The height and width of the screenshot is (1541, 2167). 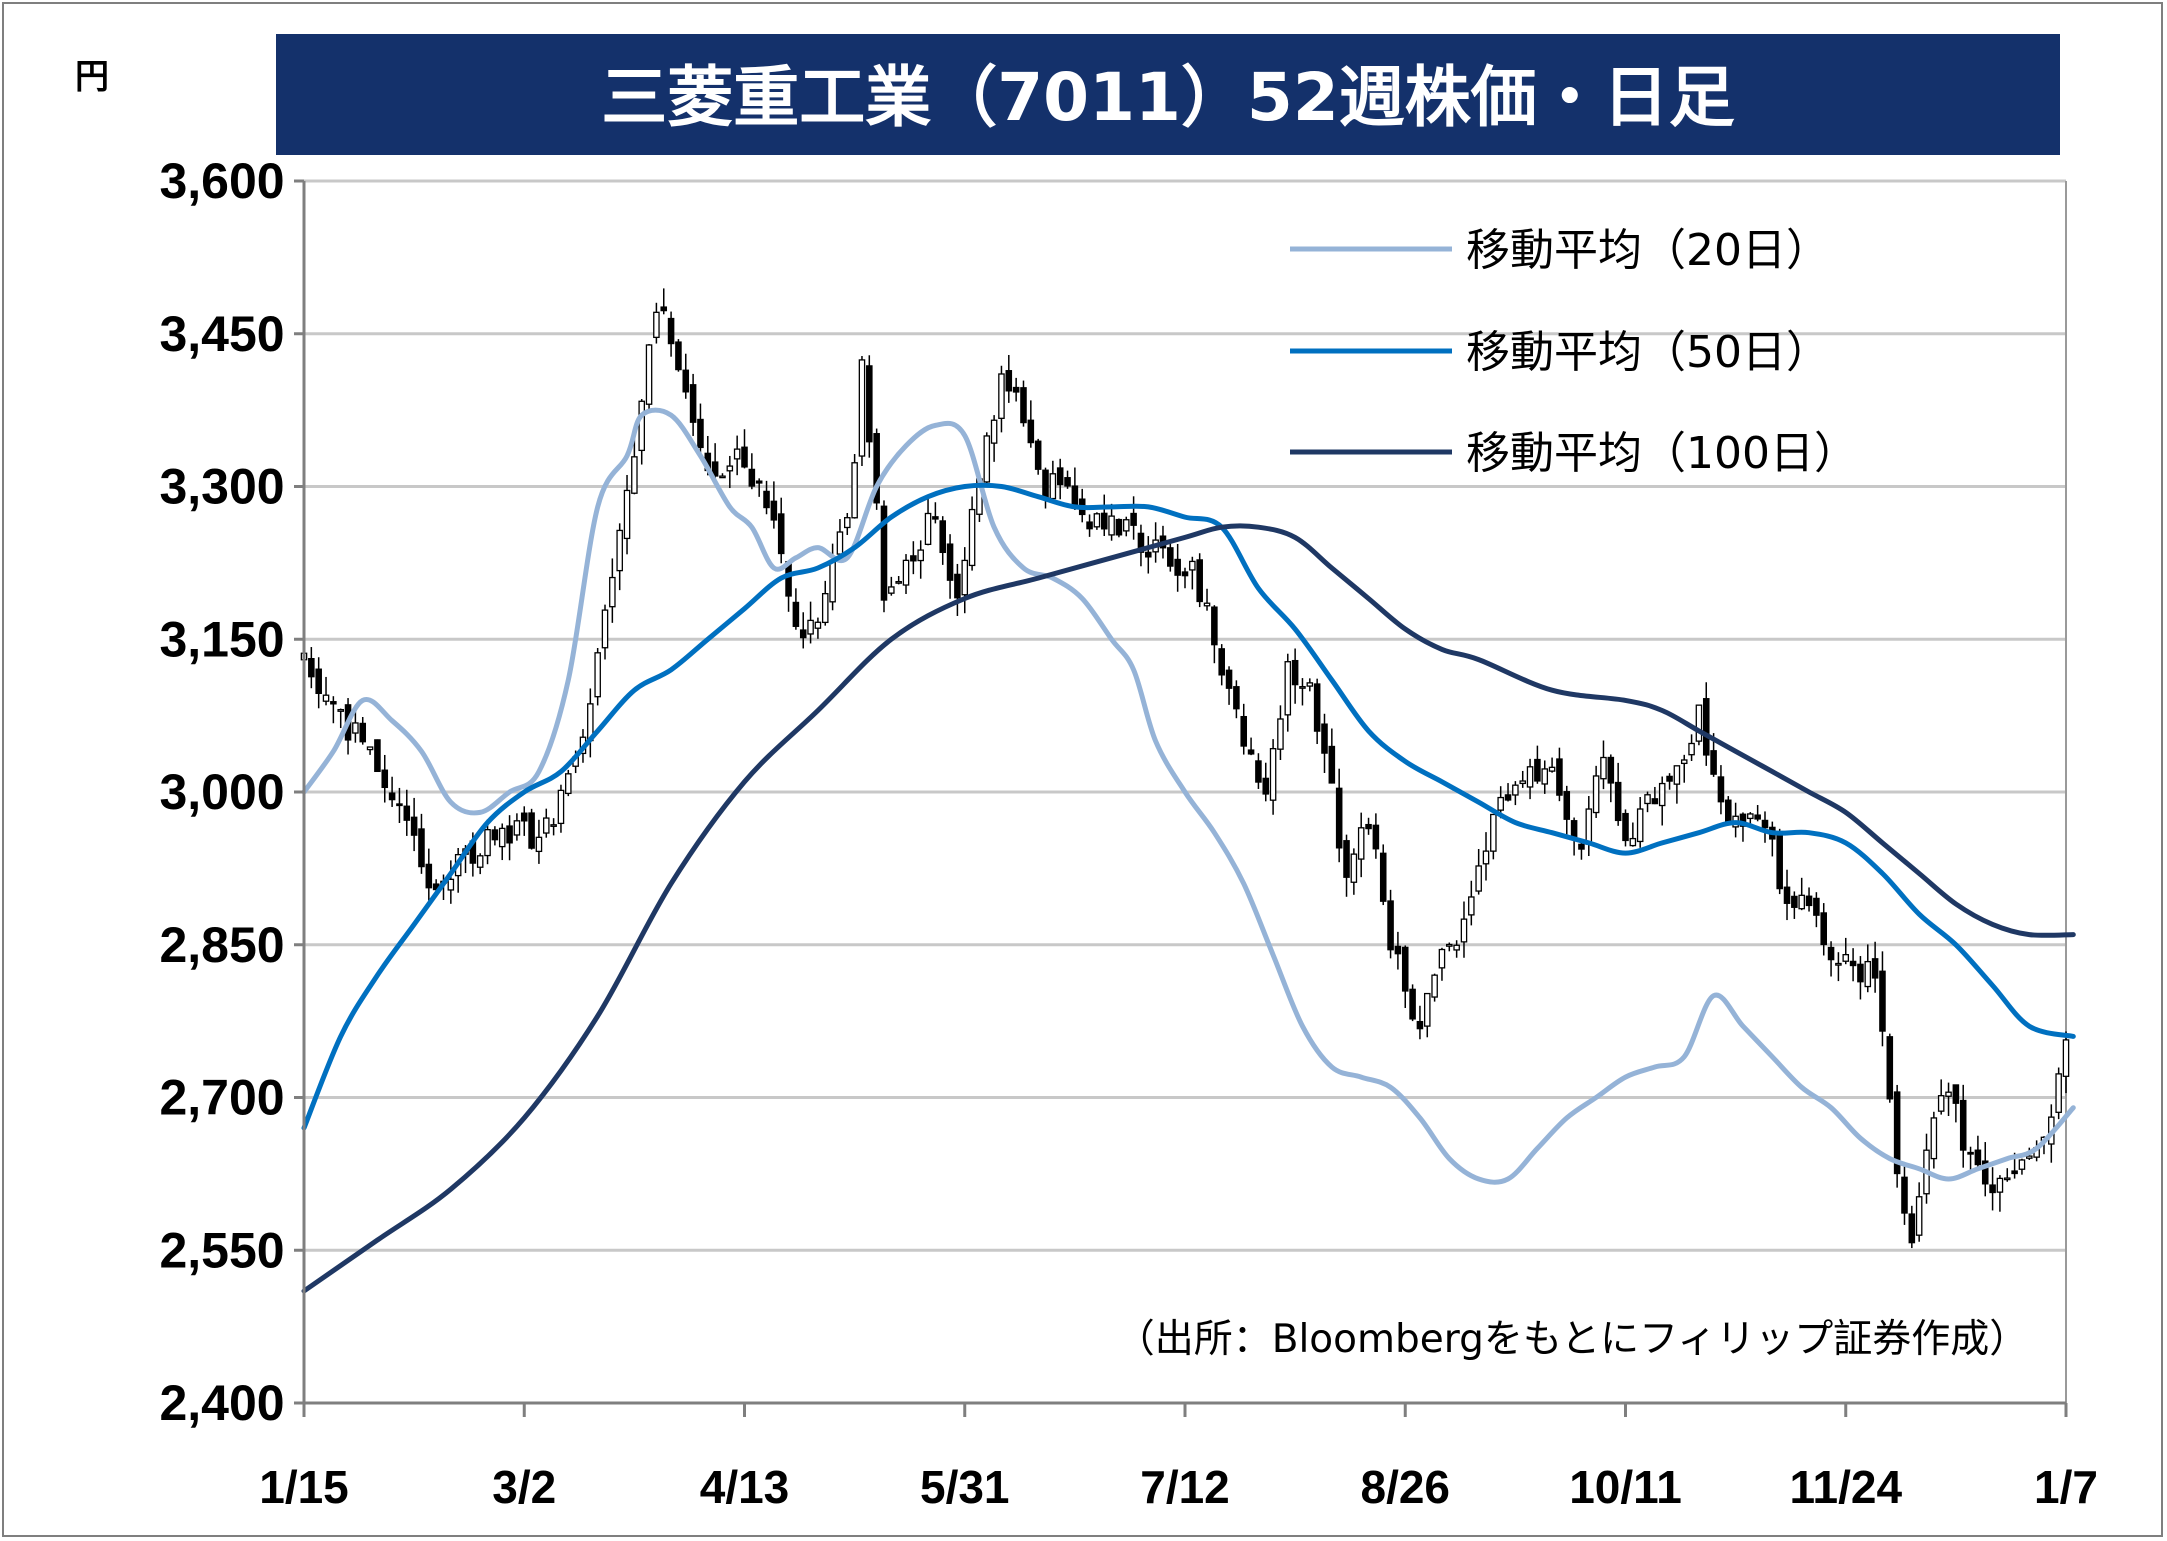 I want to click on y-tick-label: 2,850, so click(x=221, y=945).